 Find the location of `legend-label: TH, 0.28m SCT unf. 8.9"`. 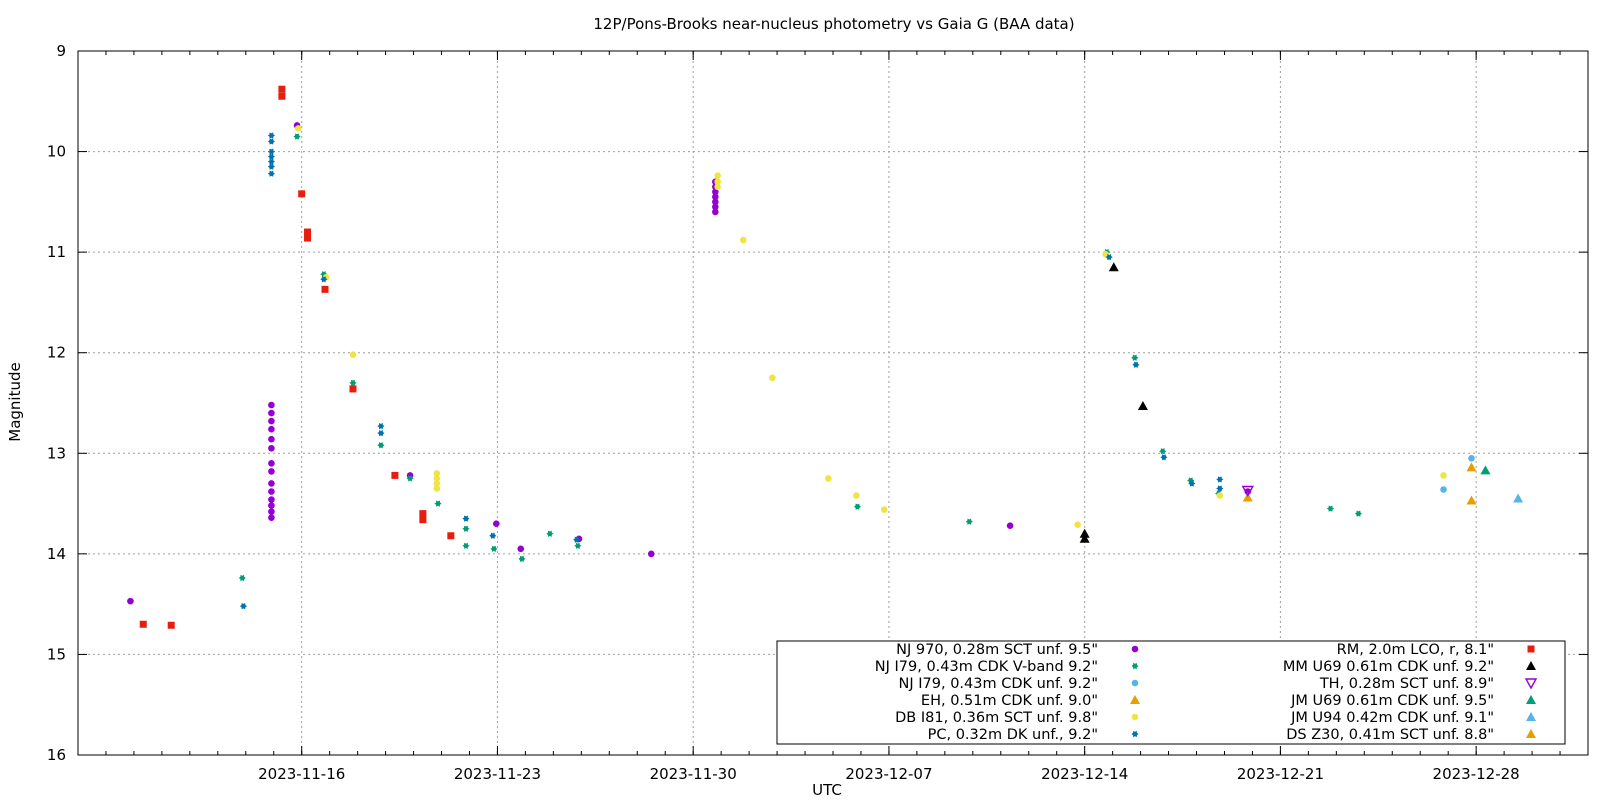

legend-label: TH, 0.28m SCT unf. 8.9" is located at coordinates (1406, 684).